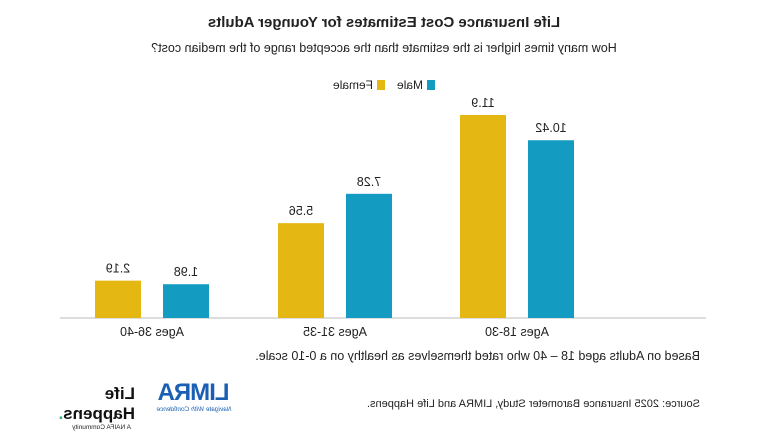 This screenshot has width=768, height=432. I want to click on limra-tagline: Navigate With Confidence, so click(194, 409).